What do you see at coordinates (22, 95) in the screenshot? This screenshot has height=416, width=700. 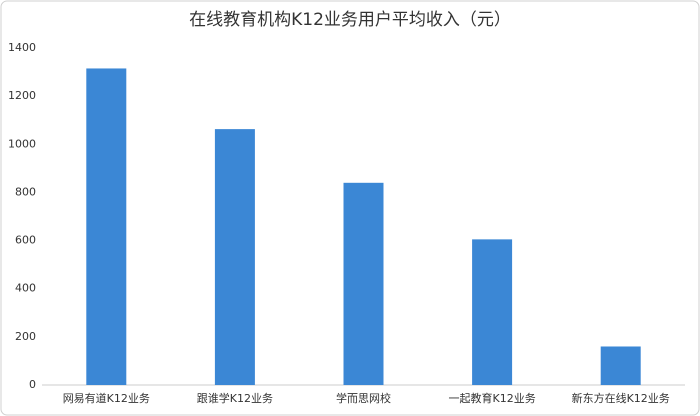 I see `y-tick-label: 1200` at bounding box center [22, 95].